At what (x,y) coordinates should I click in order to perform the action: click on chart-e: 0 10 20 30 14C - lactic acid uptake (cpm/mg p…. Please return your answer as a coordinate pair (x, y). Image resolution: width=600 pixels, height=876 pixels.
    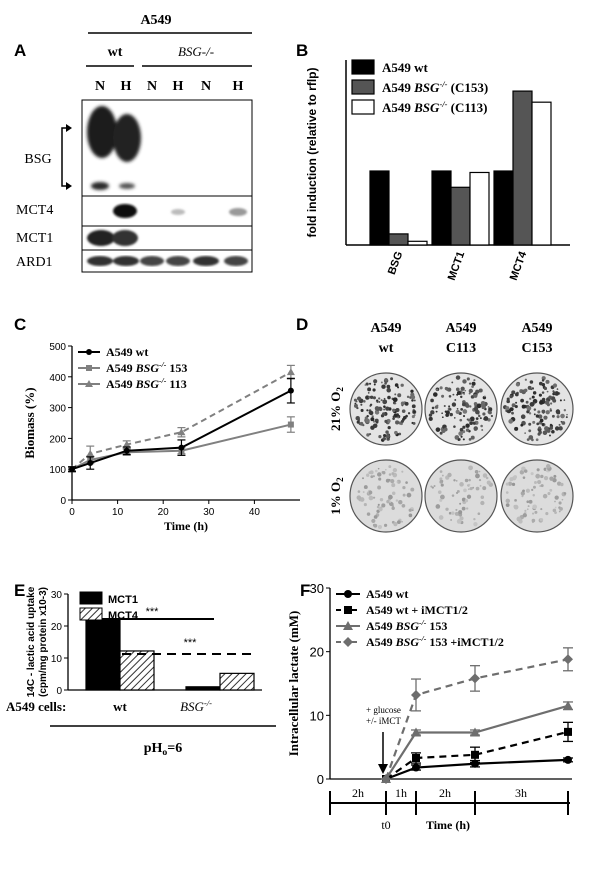
    Looking at the image, I should click on (141, 672).